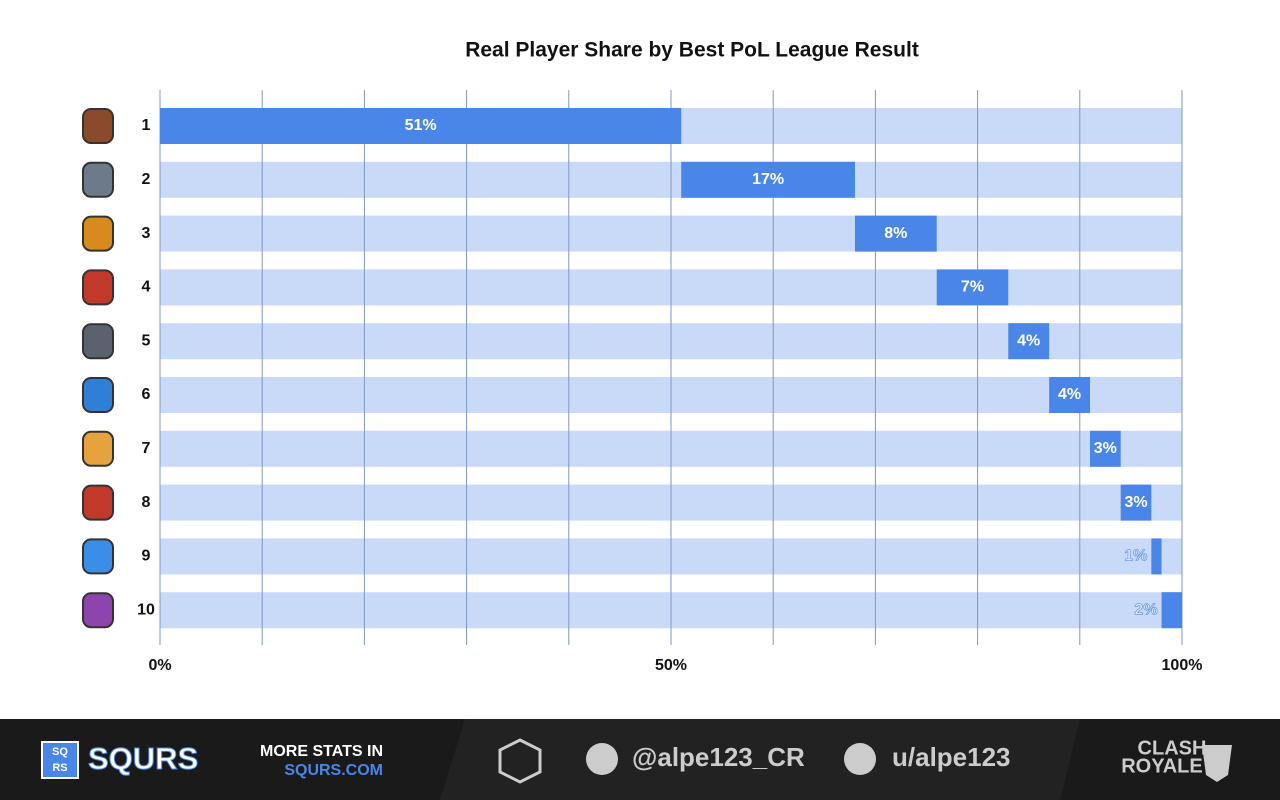 This screenshot has width=1280, height=800. What do you see at coordinates (146, 179) in the screenshot?
I see `y-tick-label: 2` at bounding box center [146, 179].